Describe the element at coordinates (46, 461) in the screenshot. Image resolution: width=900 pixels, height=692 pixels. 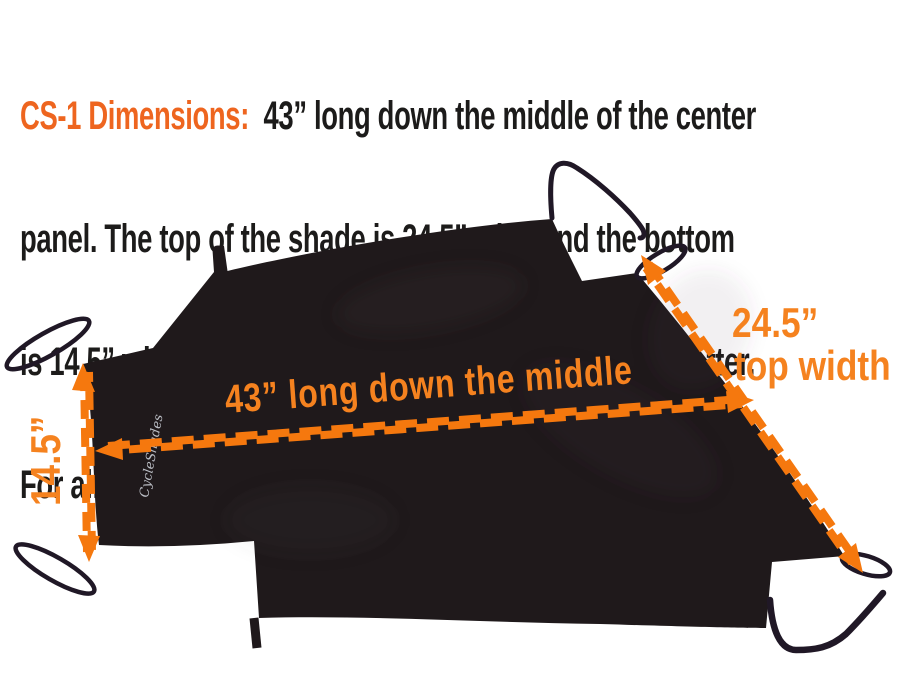
I see `label-bottom-width-value: 14.5”` at that location.